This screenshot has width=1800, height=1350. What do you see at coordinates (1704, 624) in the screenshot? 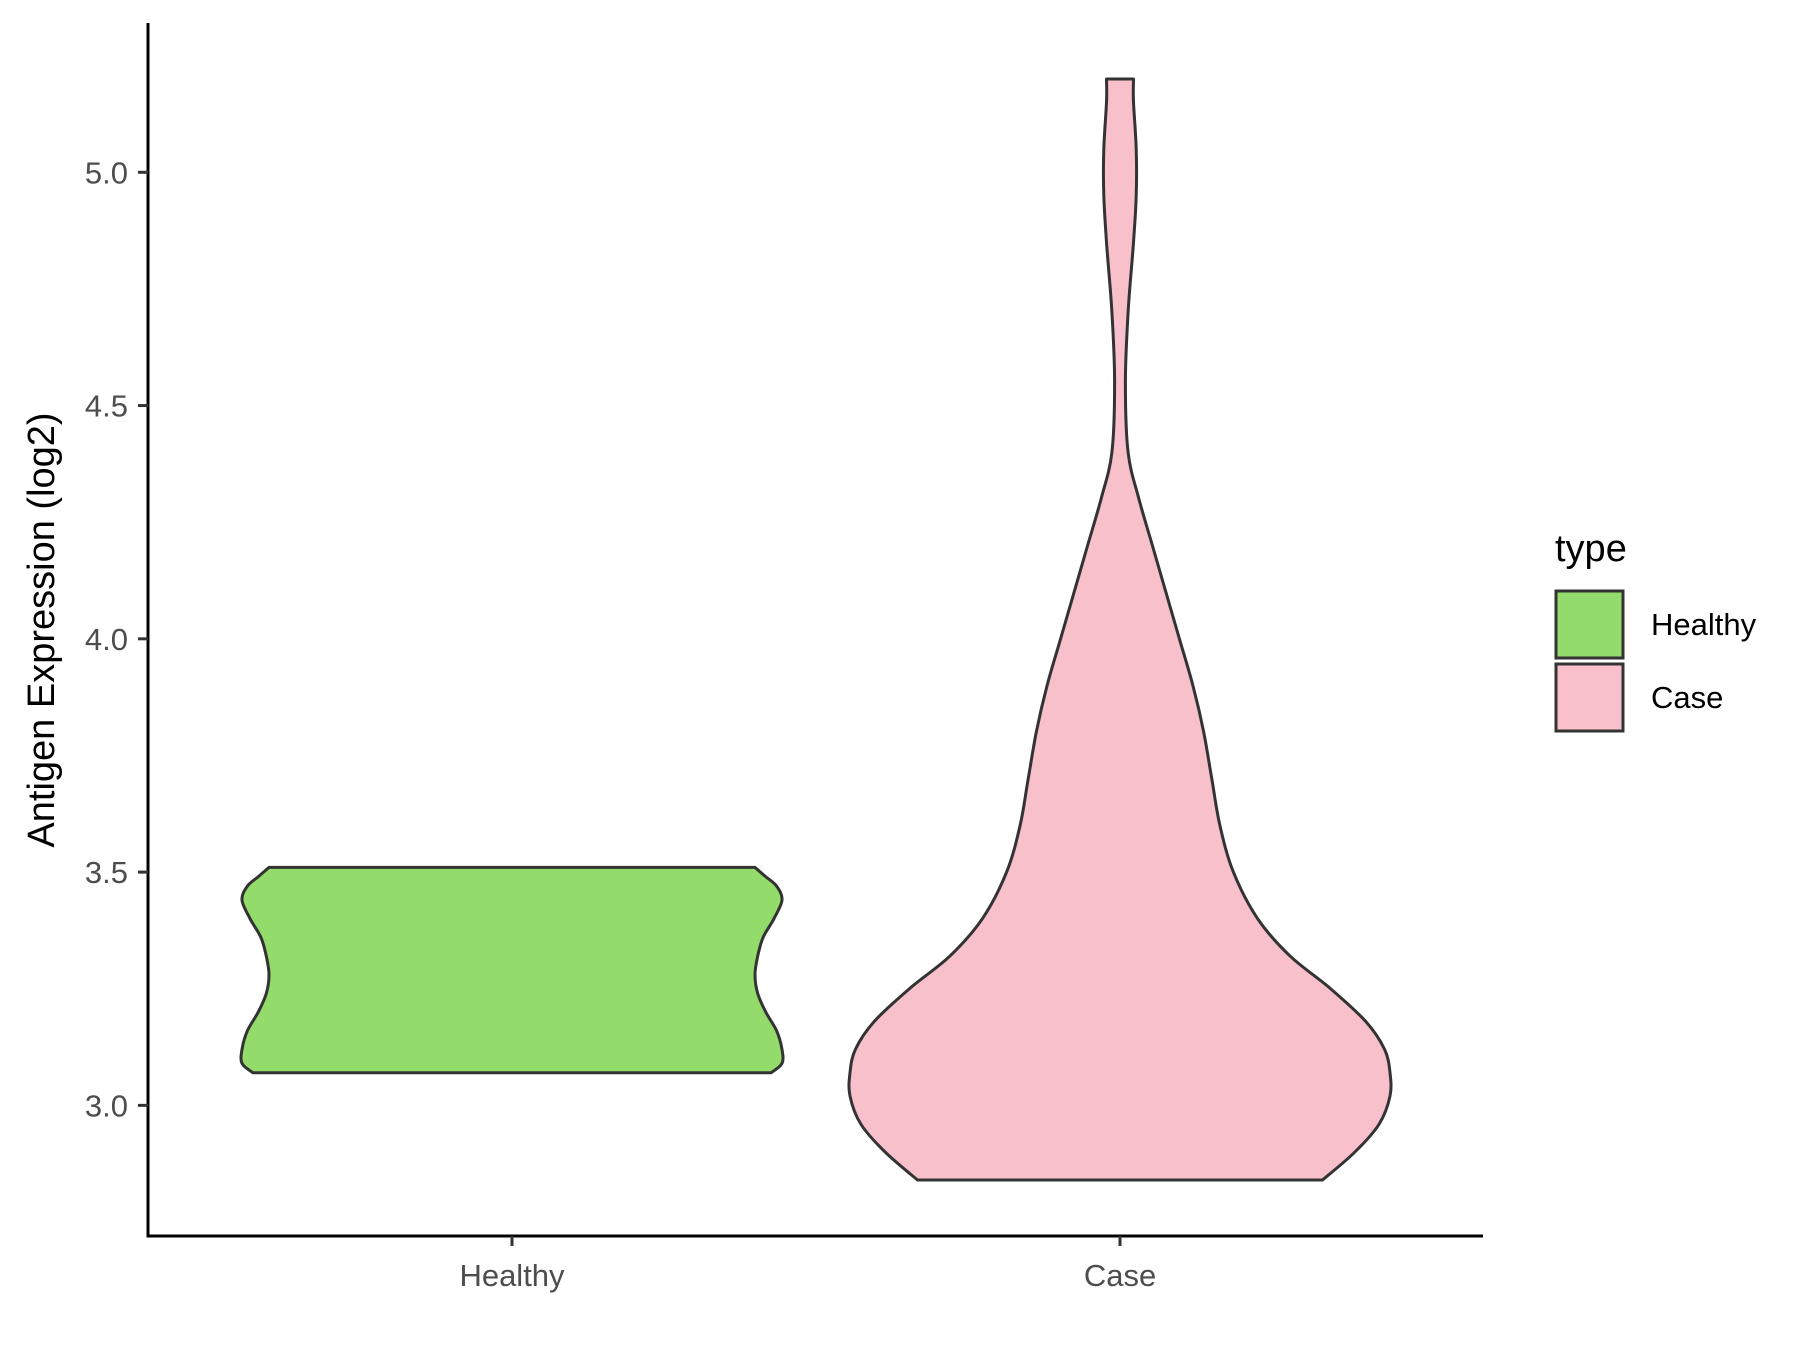
I see `legend-label: Healthy` at bounding box center [1704, 624].